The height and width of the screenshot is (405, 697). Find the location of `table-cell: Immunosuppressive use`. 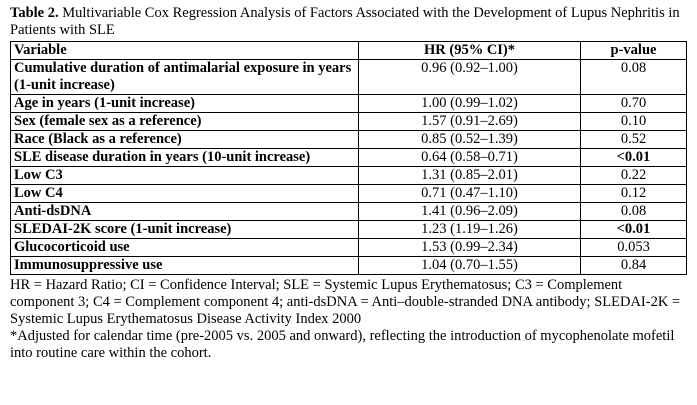

table-cell: Immunosuppressive use is located at coordinates (184, 265).